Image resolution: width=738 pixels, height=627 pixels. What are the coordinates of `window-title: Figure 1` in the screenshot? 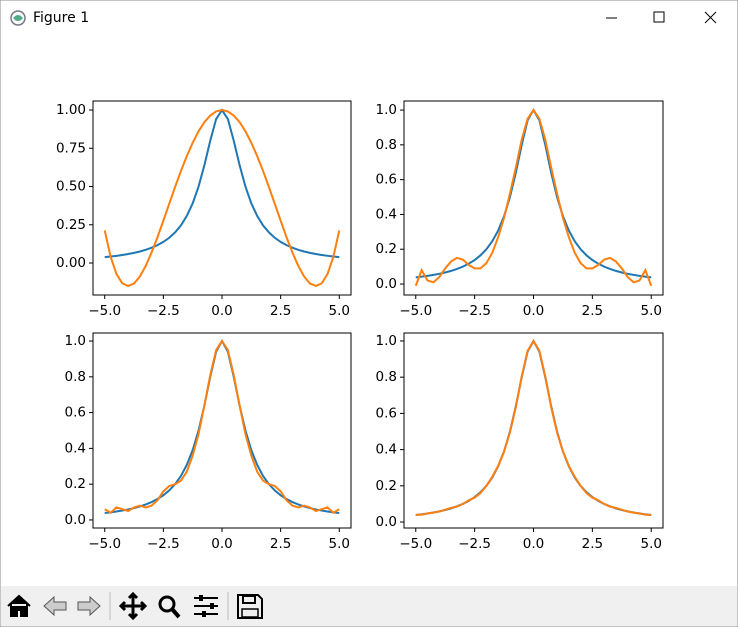 It's located at (61, 18).